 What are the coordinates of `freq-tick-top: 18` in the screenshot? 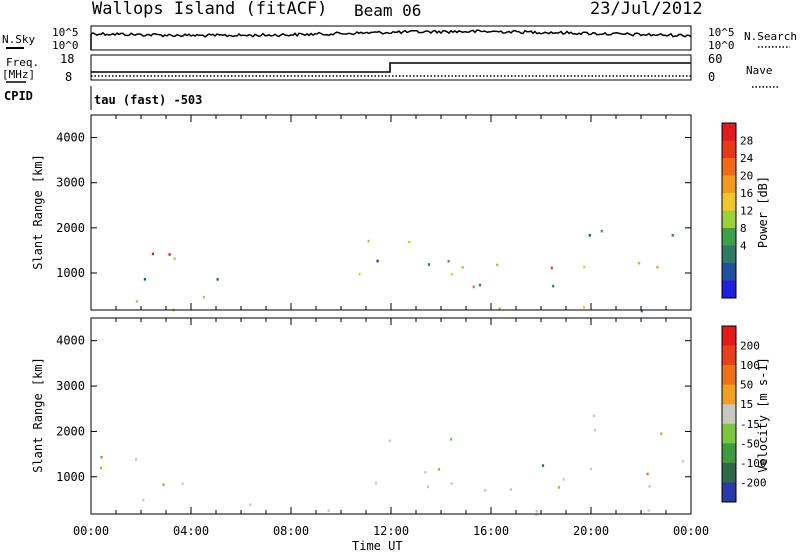 It's located at (67, 59).